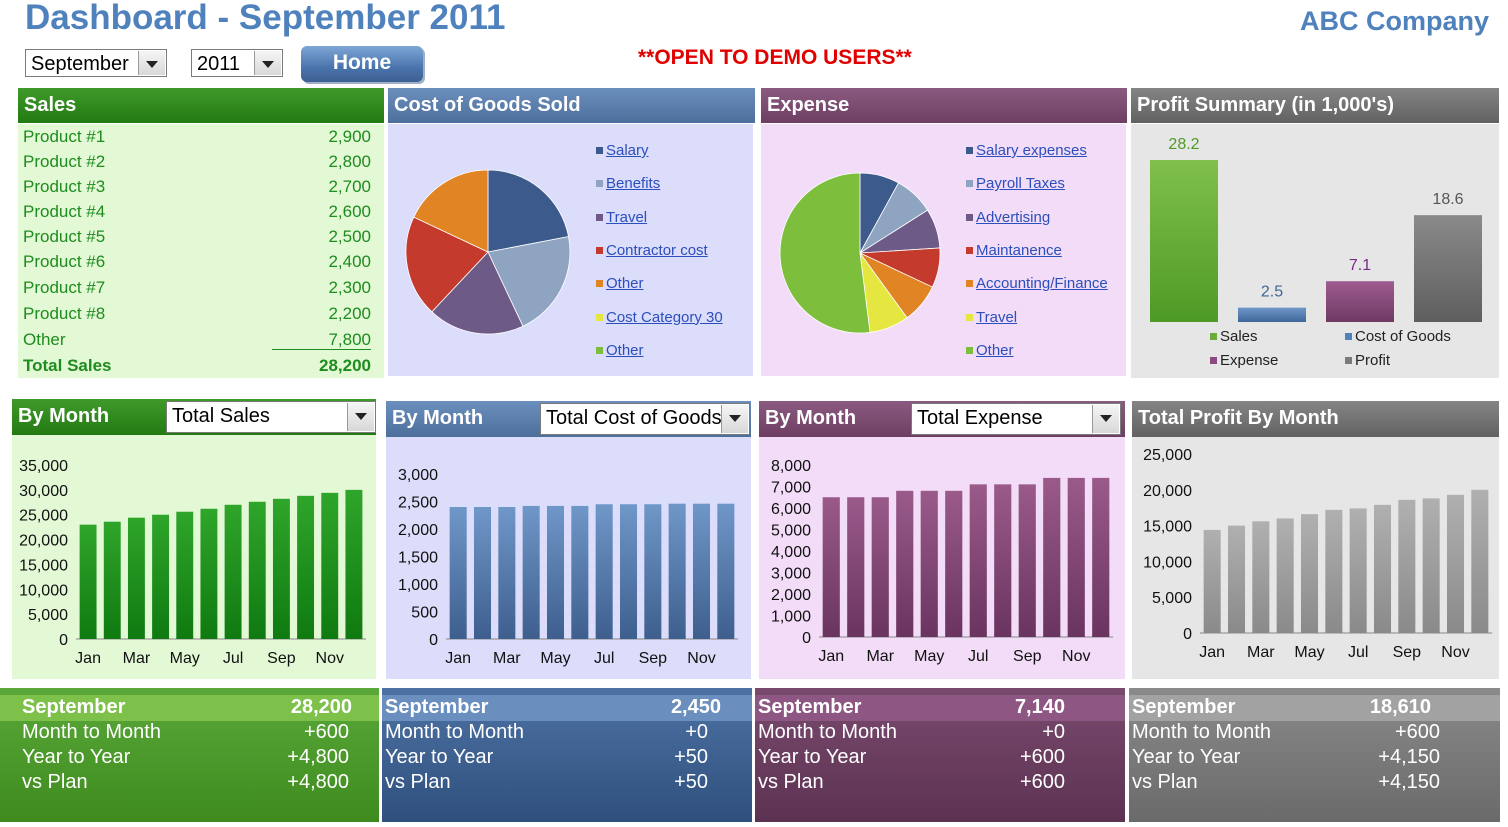  I want to click on year-to-year-row: Year to Year +4,150, so click(1314, 758).